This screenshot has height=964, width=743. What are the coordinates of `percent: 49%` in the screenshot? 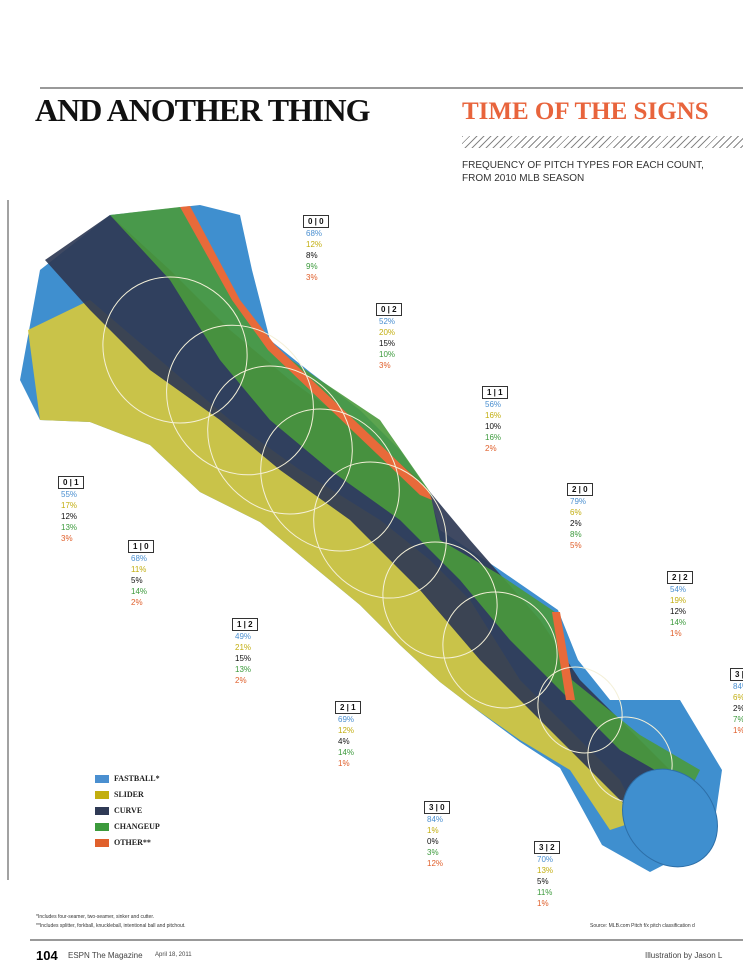 It's located at (243, 636).